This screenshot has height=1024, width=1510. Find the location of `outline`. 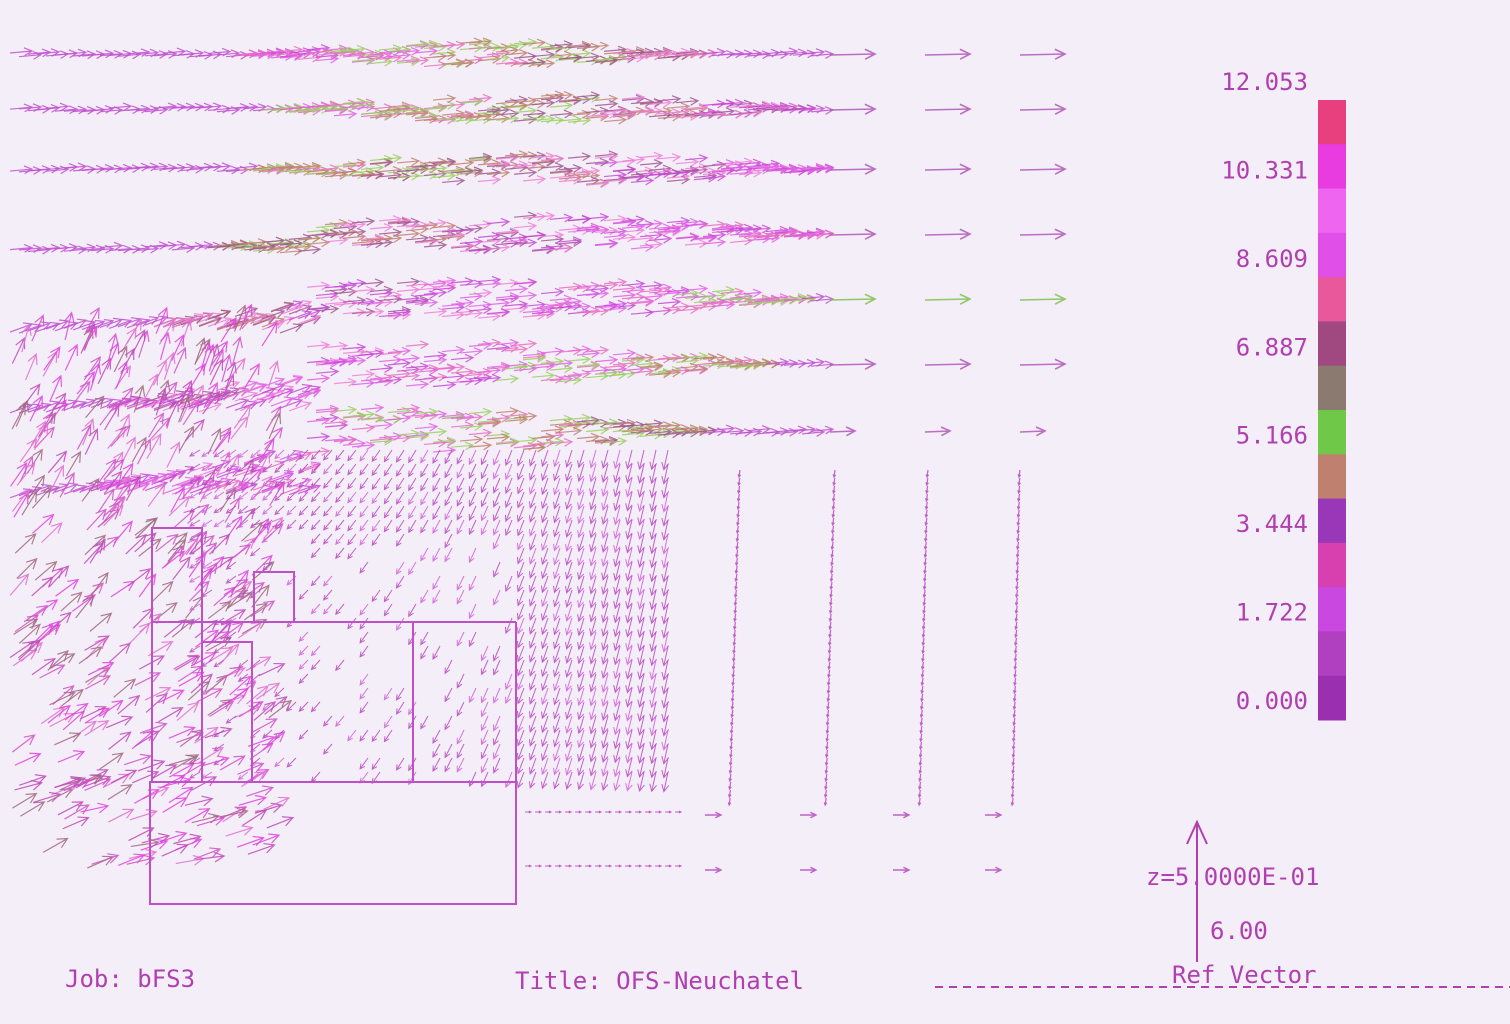

outline is located at coordinates (227, 712).